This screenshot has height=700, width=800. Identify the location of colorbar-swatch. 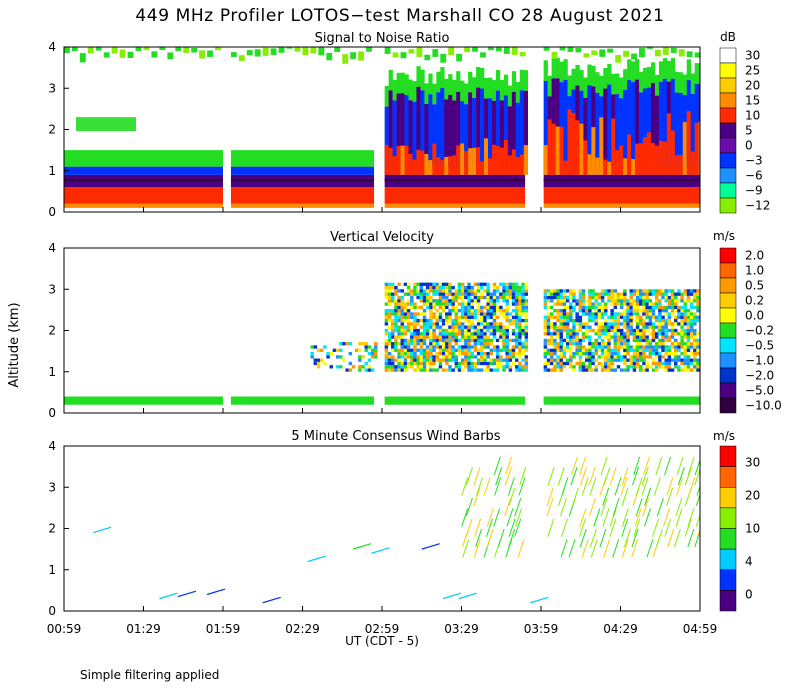
(728, 456).